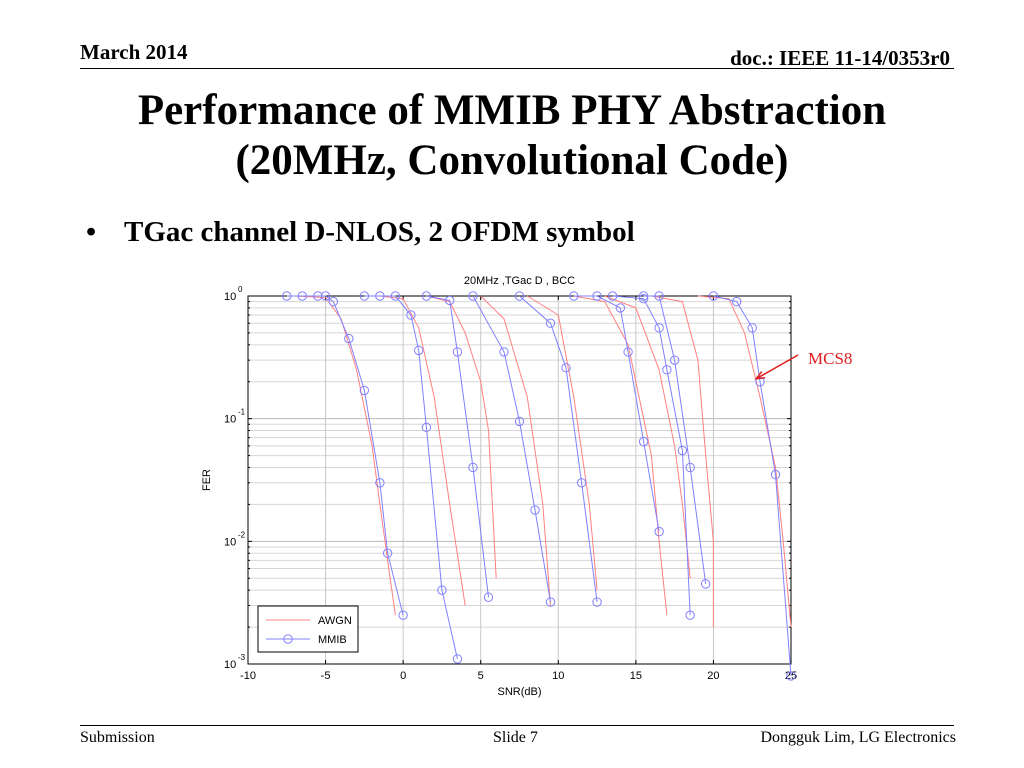  Describe the element at coordinates (242, 657) in the screenshot. I see `y-tick-exponent: -3` at that location.